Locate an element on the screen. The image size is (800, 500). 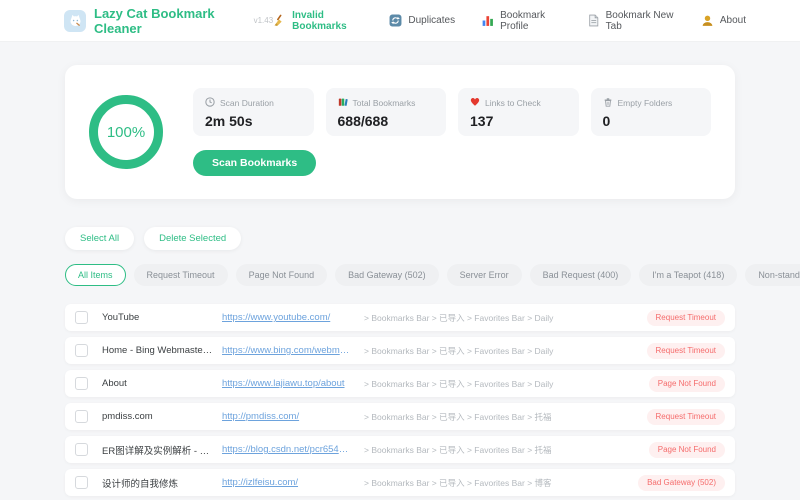
stat-label: Links to Check is located at coordinates (513, 103).